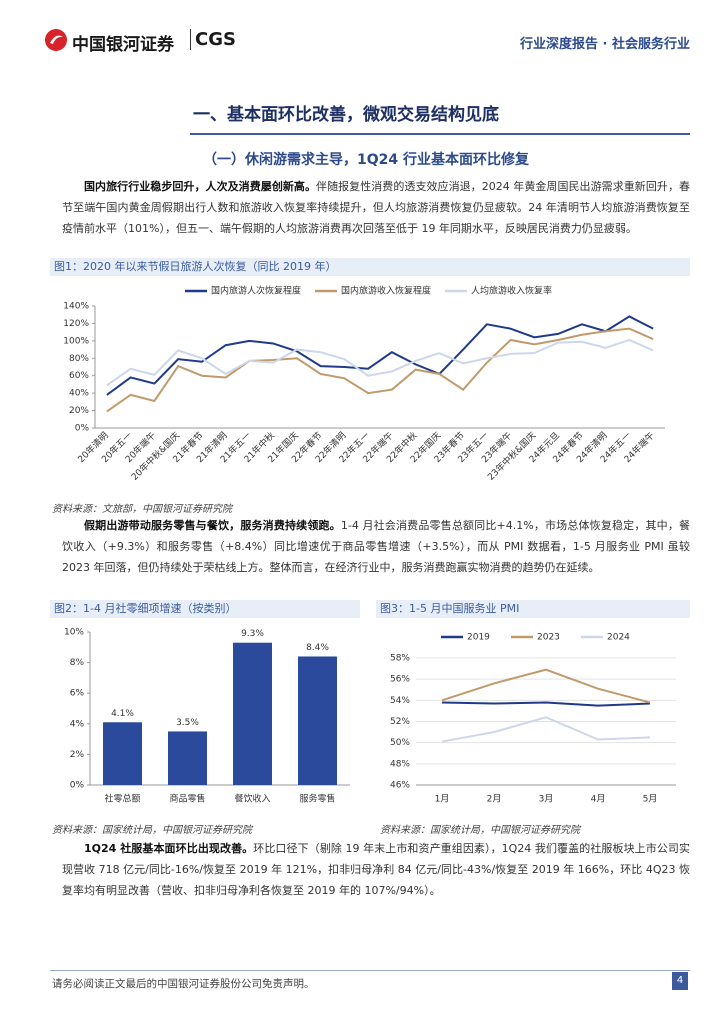 This screenshot has height=1024, width=724. I want to click on y-tick-label: 60%, so click(79, 376).